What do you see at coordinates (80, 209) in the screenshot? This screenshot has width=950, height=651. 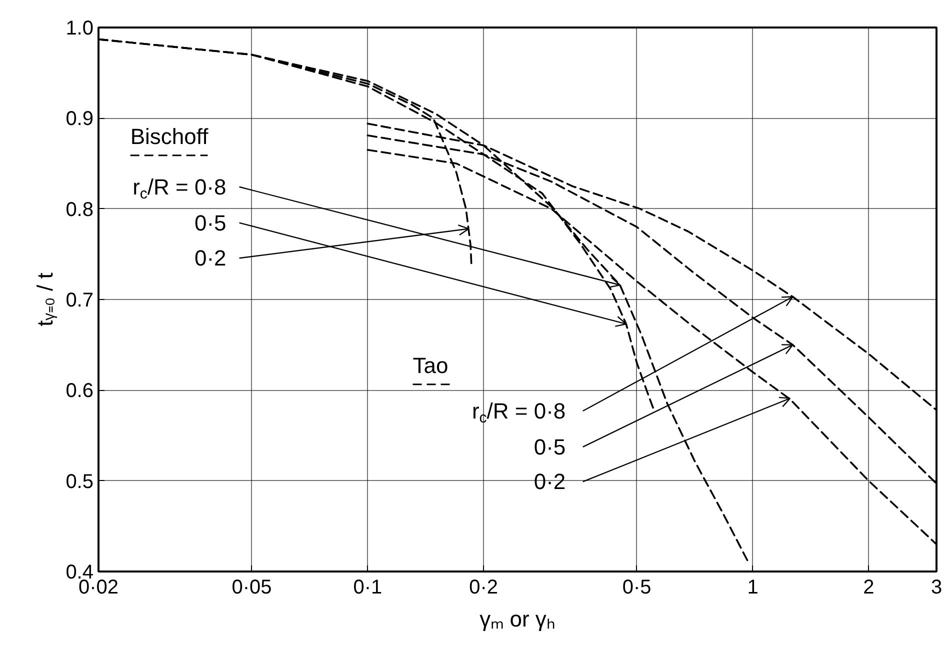 I see `y-tick-label: 0.8` at bounding box center [80, 209].